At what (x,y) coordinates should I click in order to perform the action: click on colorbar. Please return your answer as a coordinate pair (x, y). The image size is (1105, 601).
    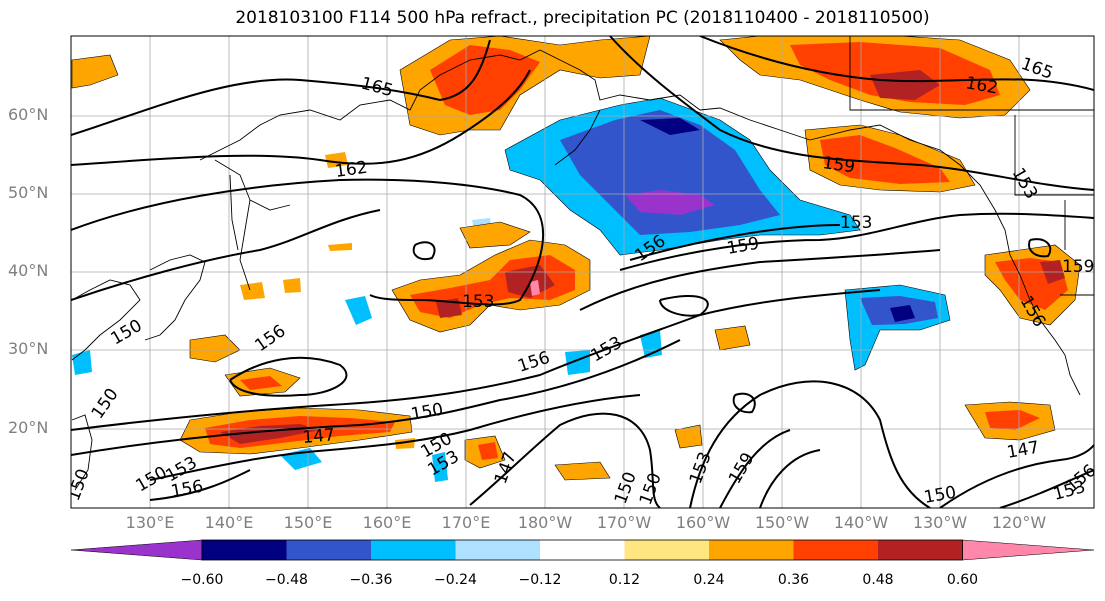
    Looking at the image, I should click on (582, 550).